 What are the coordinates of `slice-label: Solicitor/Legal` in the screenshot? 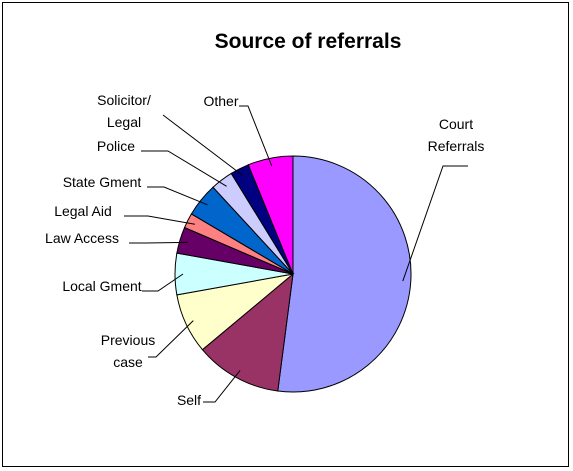 It's located at (124, 111).